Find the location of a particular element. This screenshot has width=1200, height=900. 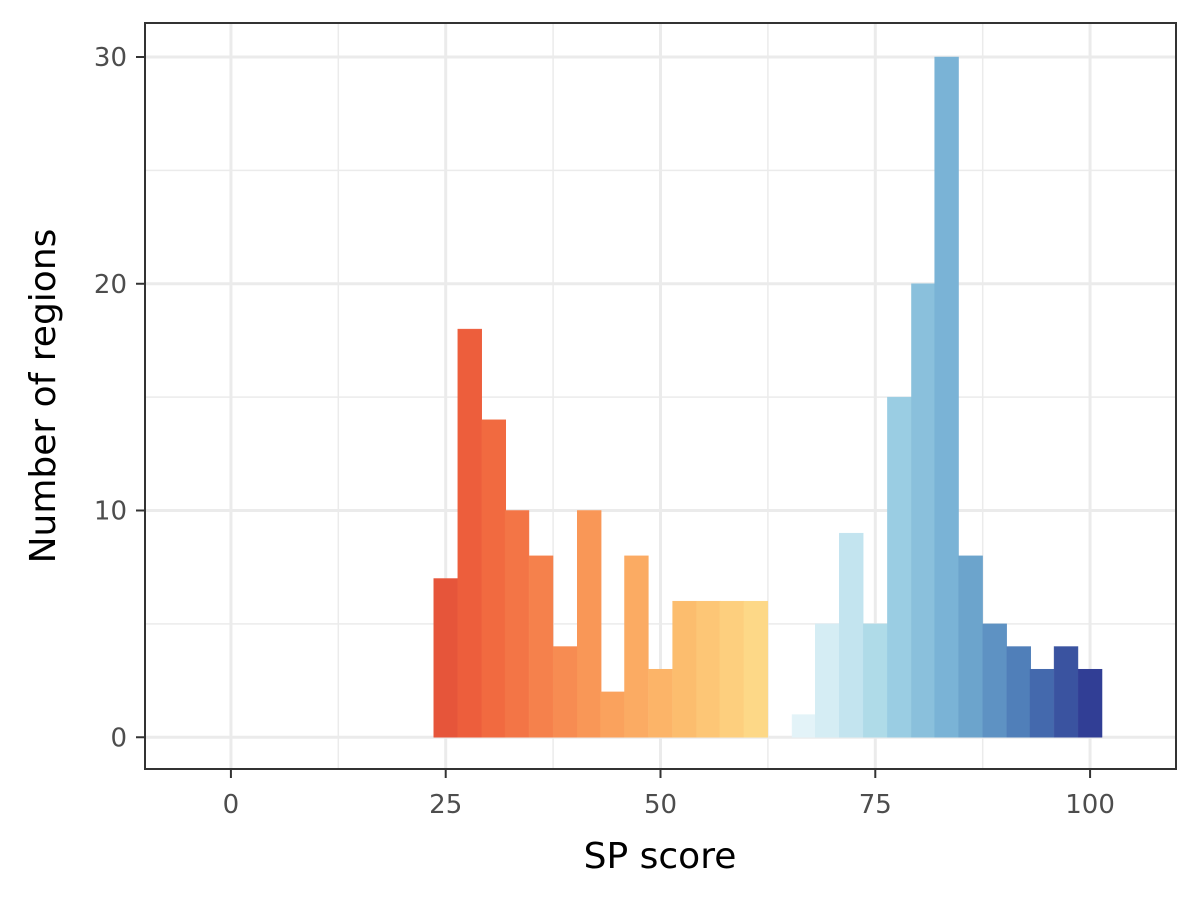

x-tick-label: 0 is located at coordinates (231, 805).